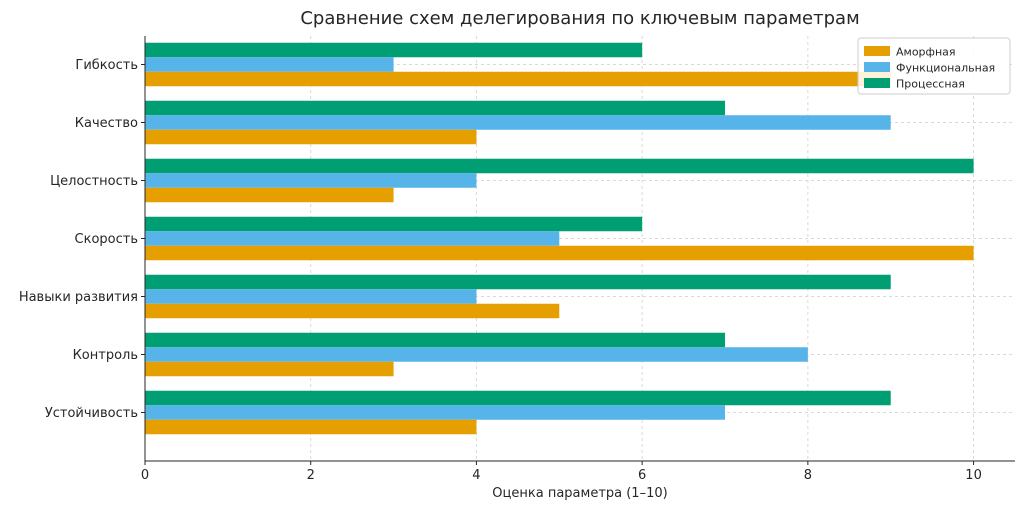  Describe the element at coordinates (78, 297) in the screenshot. I see `y-tick-label: Навыки развития` at that location.